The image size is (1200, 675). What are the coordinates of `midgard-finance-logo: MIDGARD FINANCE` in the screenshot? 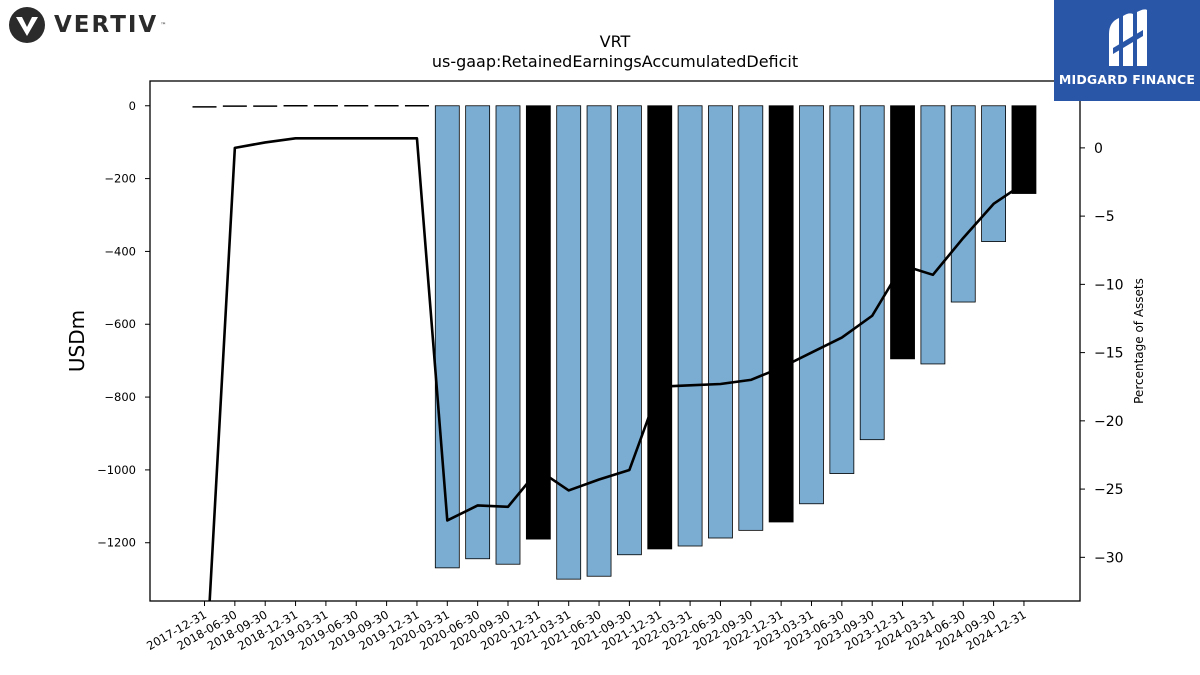 It's located at (1127, 50).